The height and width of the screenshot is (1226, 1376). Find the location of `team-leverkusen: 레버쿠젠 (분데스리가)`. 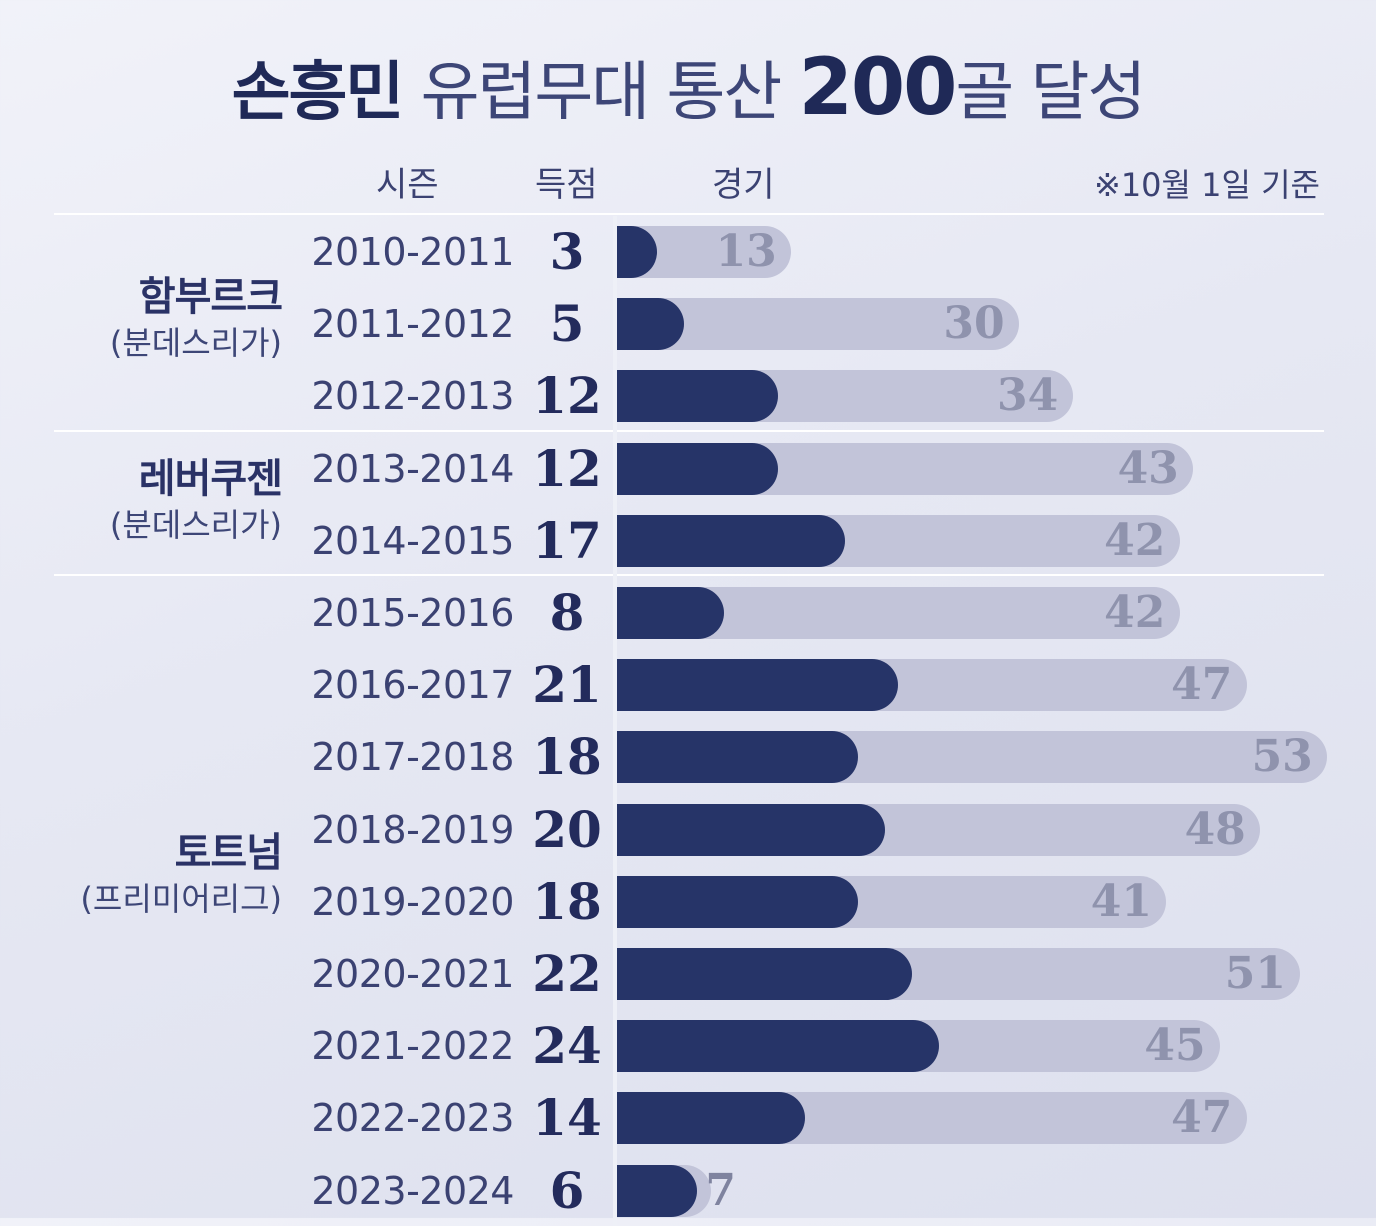

team-leverkusen: 레버쿠젠 (분데스리가) is located at coordinates (196, 501).